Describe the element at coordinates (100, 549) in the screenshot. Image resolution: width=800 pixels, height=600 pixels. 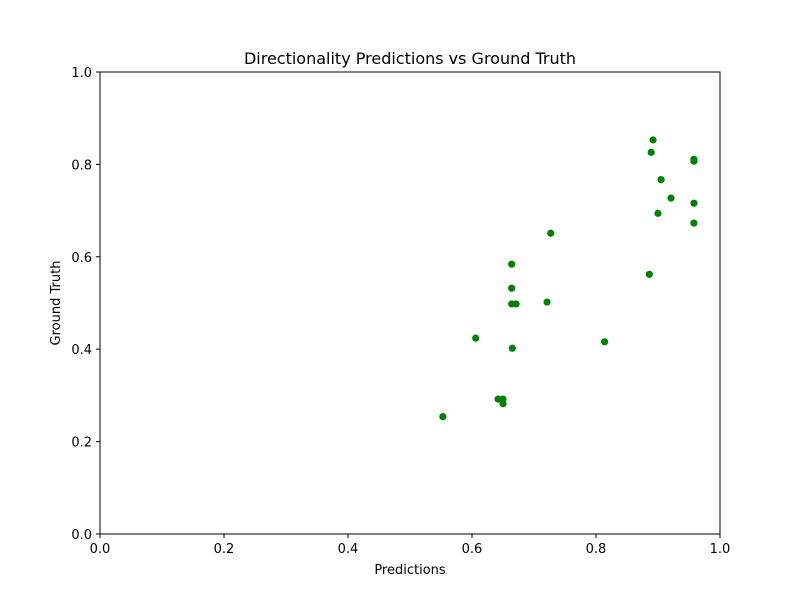
I see `x-tick-label: 0.0` at that location.